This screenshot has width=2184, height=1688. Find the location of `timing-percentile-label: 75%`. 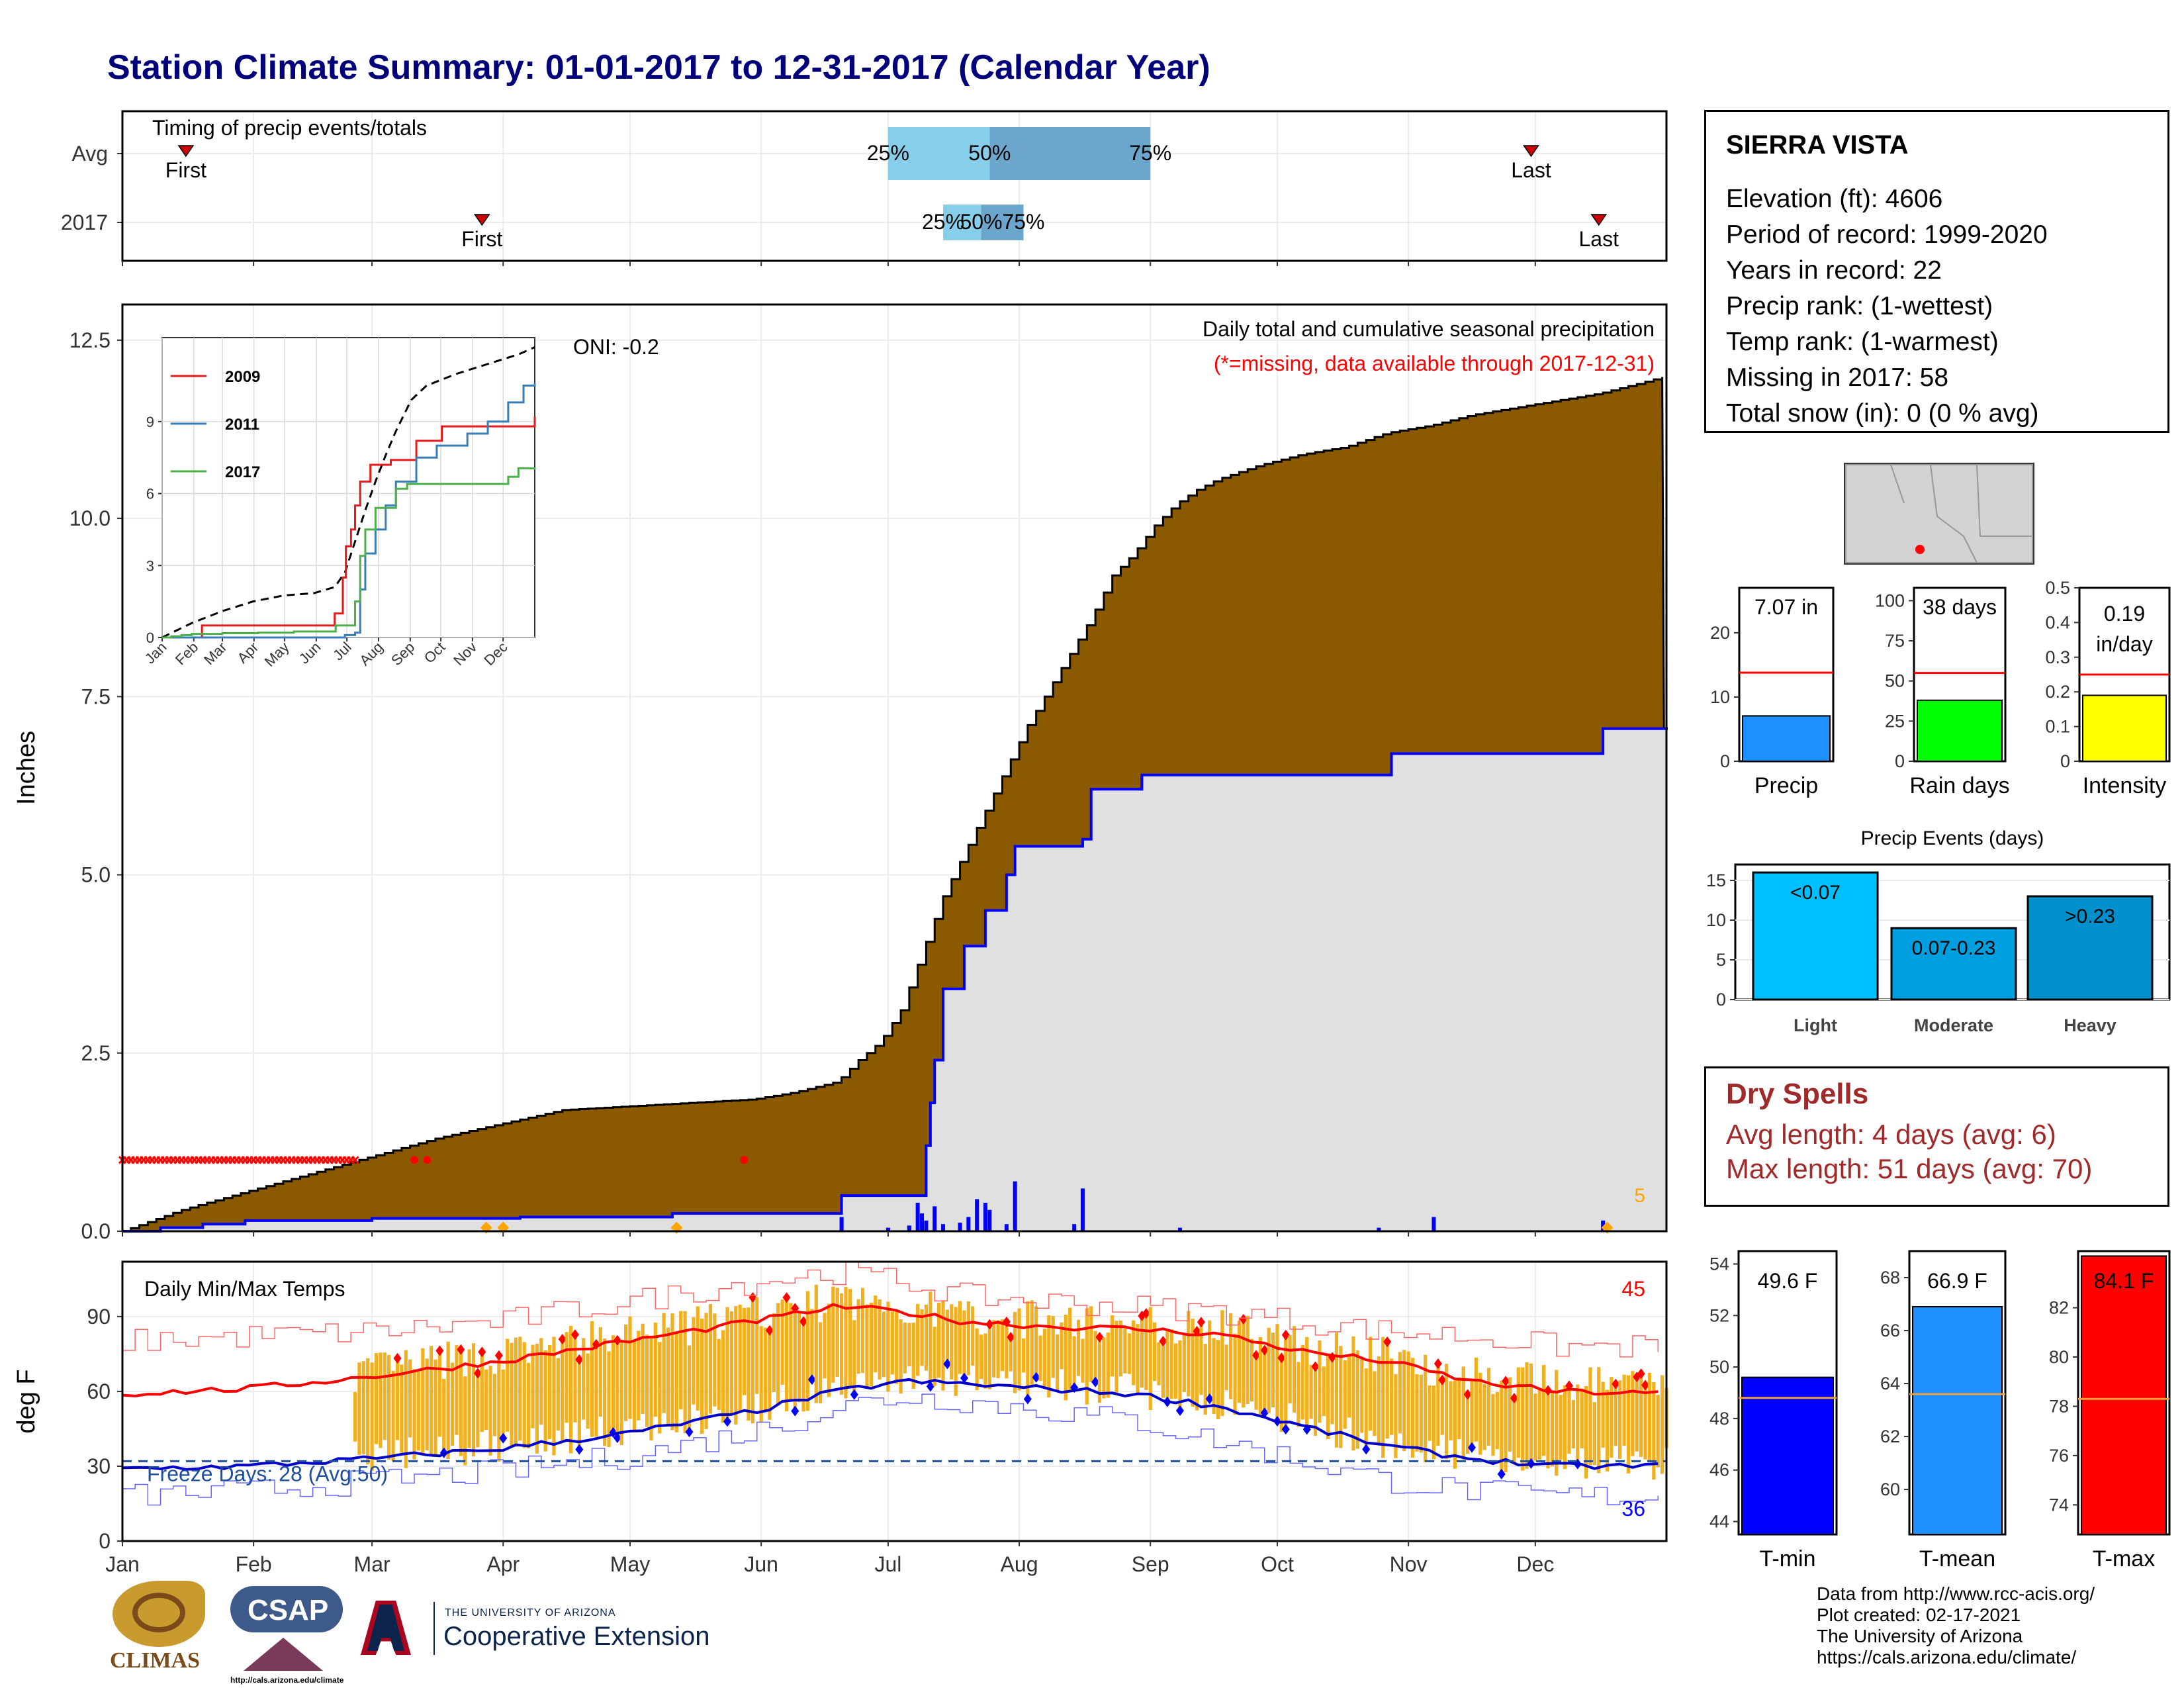

timing-percentile-label: 75% is located at coordinates (1150, 153).